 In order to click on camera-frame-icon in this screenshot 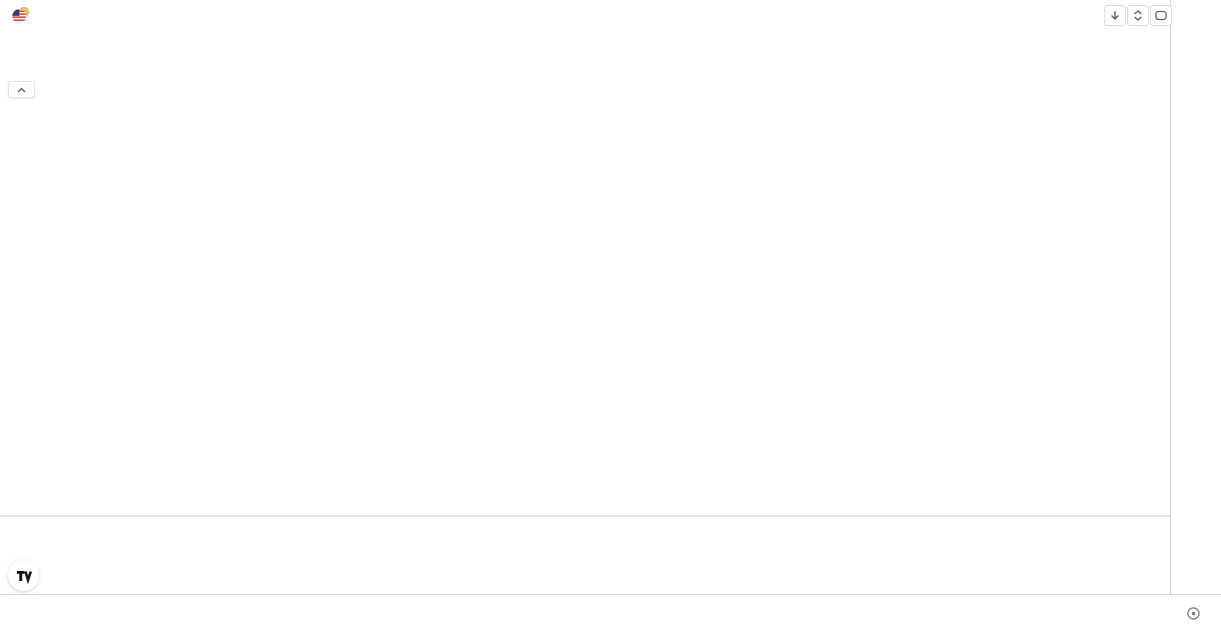, I will do `click(1161, 15)`.